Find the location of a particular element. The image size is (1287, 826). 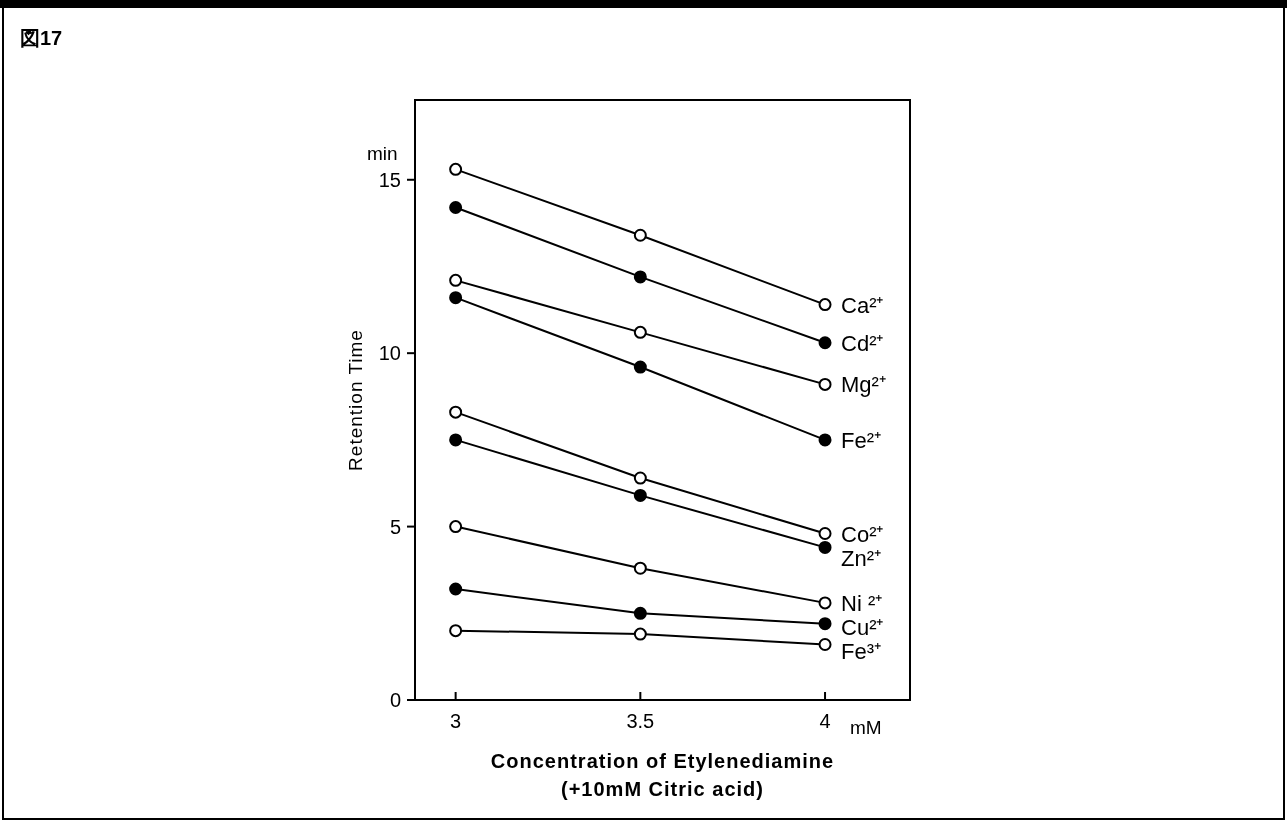

x-tick-label: 3.5 is located at coordinates (640, 721).